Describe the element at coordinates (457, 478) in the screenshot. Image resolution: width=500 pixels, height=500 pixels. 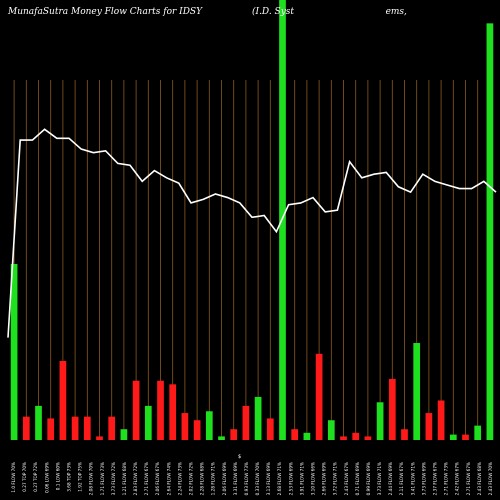
I see `x-tick-label: 2.42 FLOW 67%` at that location.